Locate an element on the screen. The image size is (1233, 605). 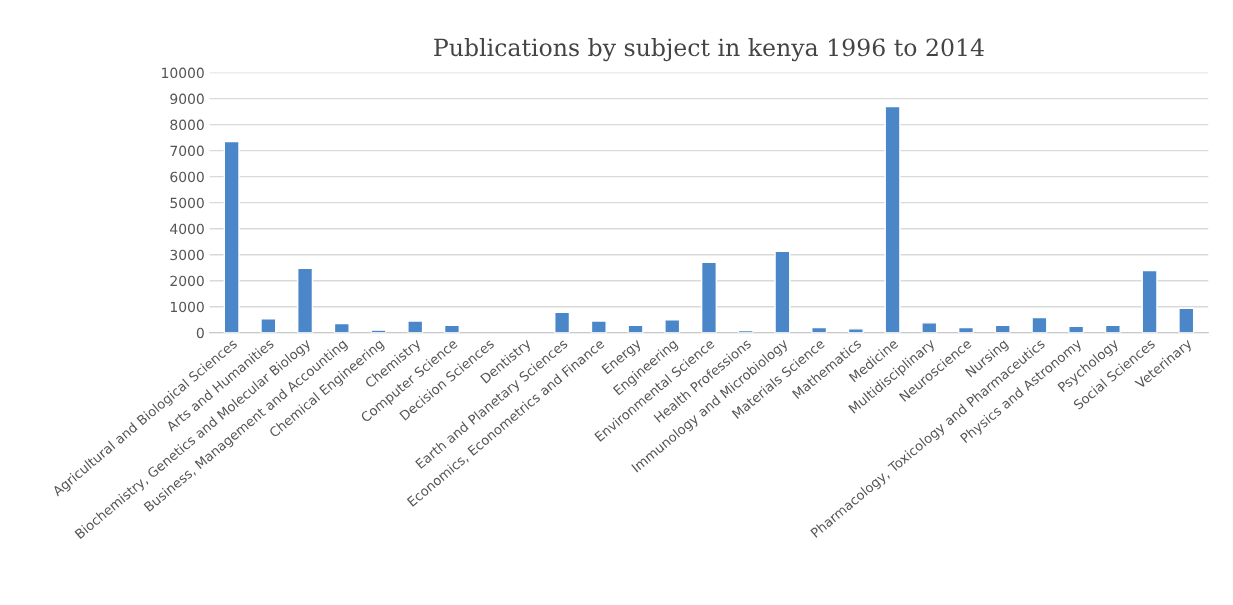
y-tick-label: 5000 is located at coordinates (187, 203).